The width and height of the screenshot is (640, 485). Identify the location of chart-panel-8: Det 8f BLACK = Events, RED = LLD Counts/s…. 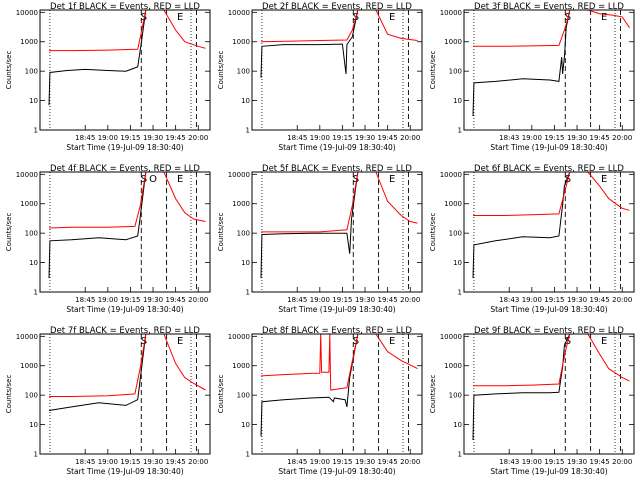
(320, 401).